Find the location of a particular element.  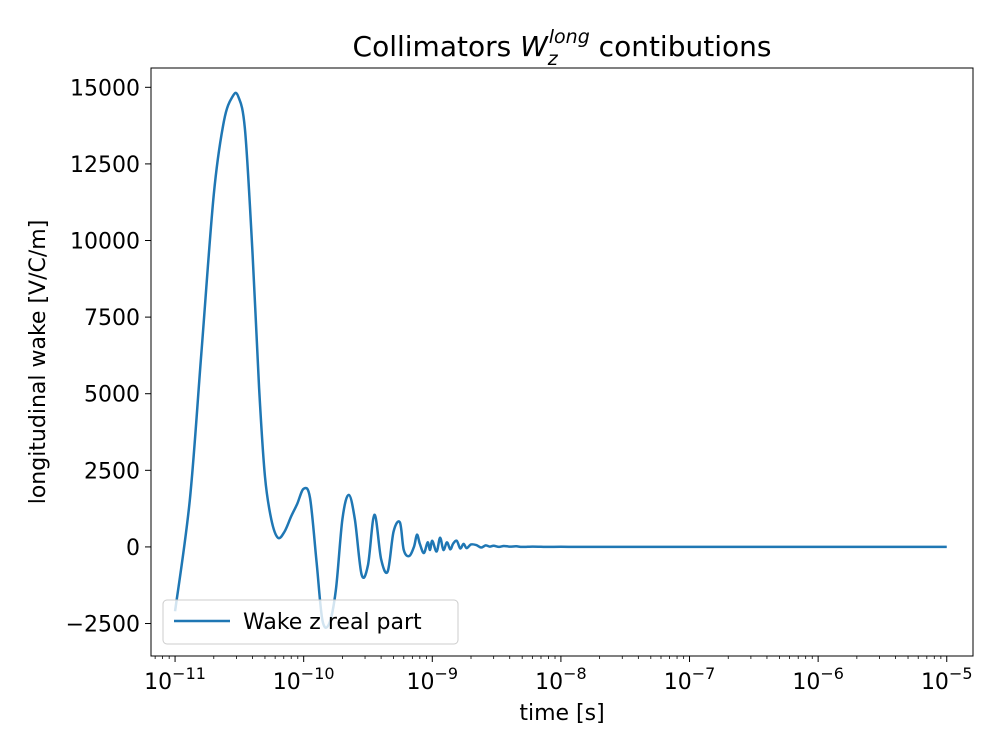

y-tick-label: 15000 is located at coordinates (105, 88).